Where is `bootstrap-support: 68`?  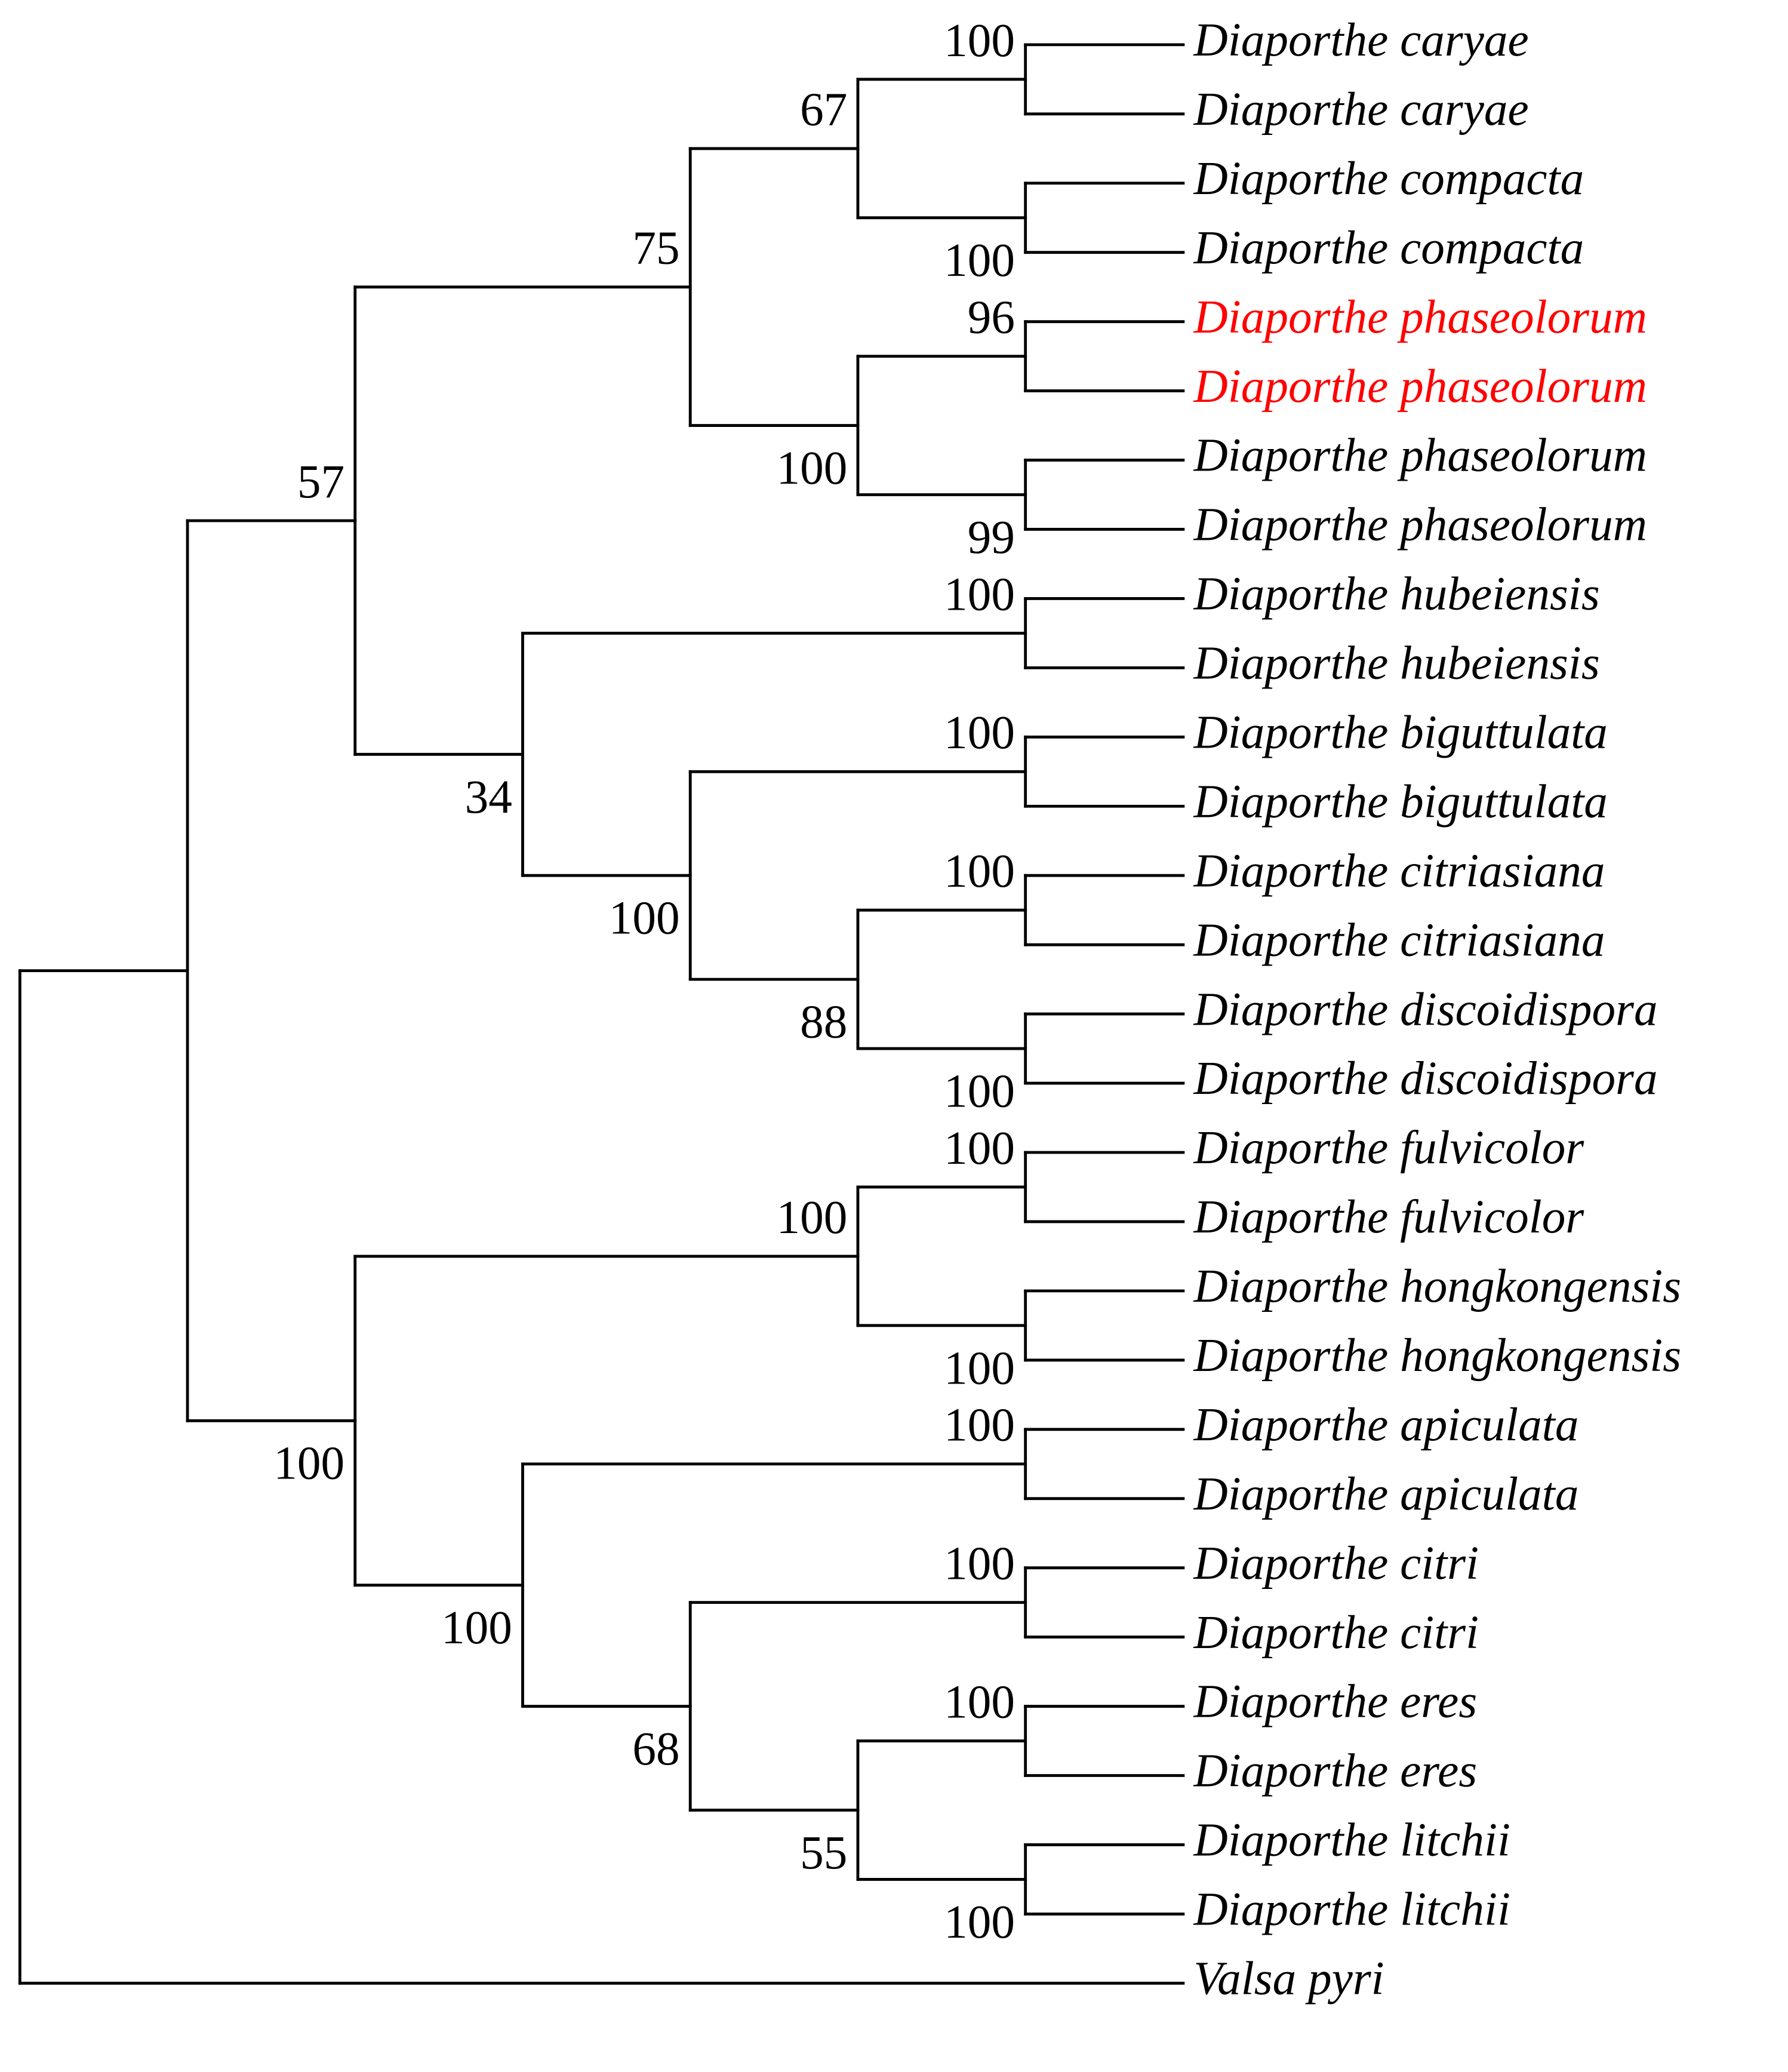 bootstrap-support: 68 is located at coordinates (655, 1749).